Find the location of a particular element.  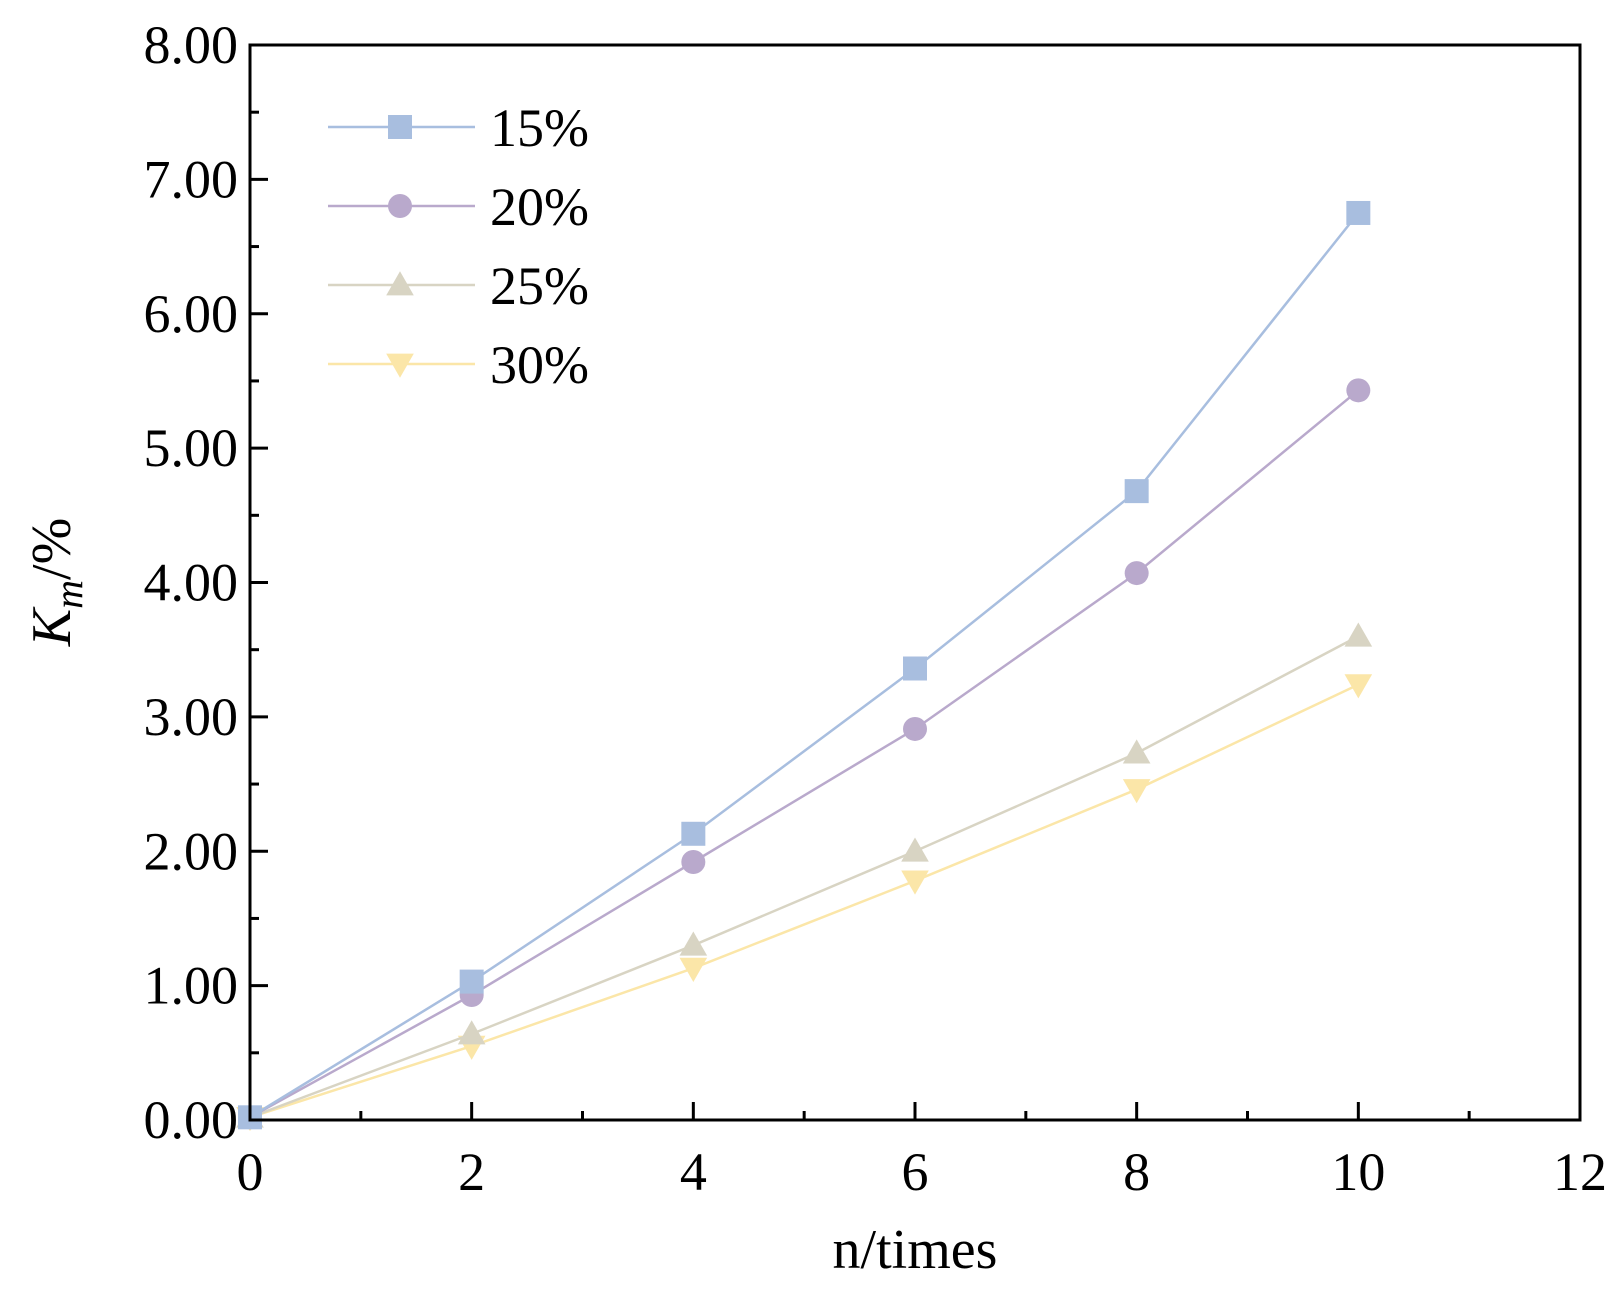

legend-label: 30% is located at coordinates (539, 365).